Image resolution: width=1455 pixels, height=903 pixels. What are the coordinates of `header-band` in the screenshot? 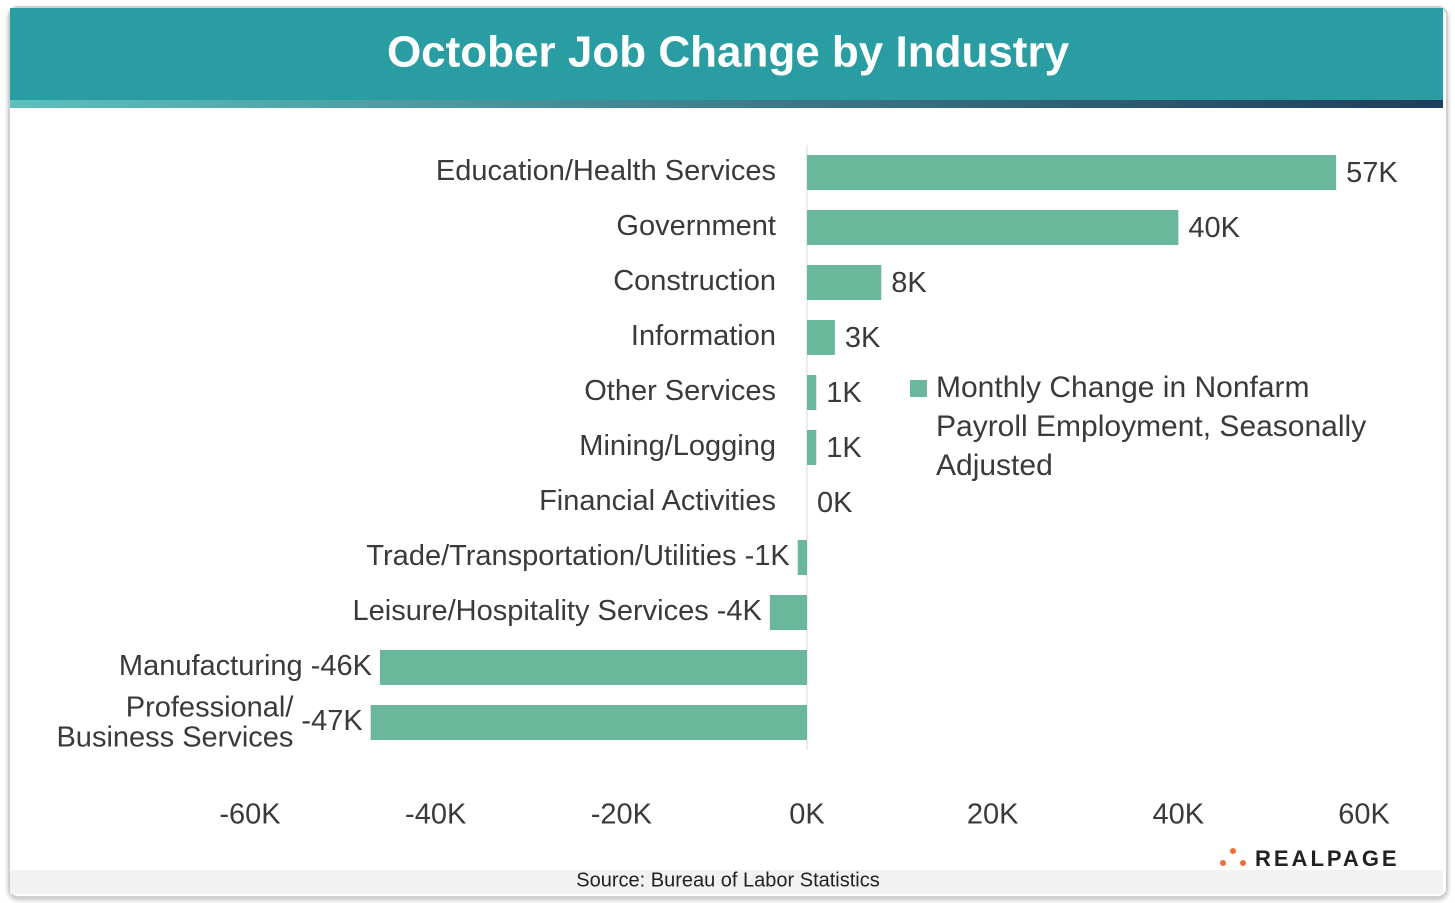 It's located at (726, 55).